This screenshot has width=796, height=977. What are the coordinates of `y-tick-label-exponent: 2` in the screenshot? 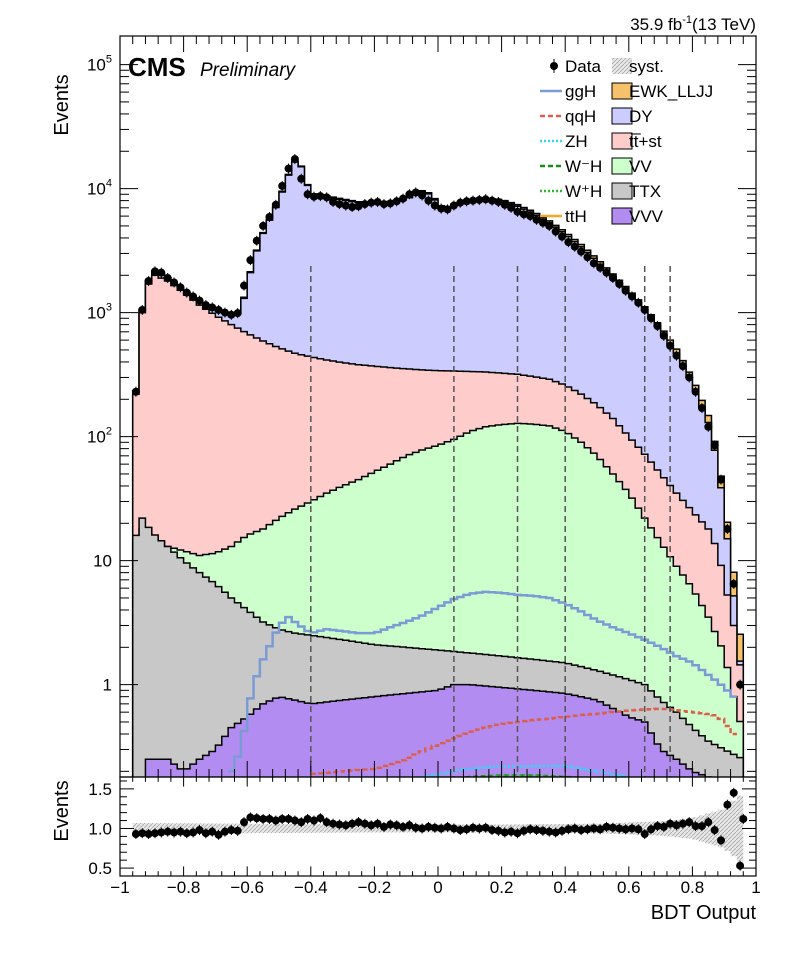 It's located at (109, 432).